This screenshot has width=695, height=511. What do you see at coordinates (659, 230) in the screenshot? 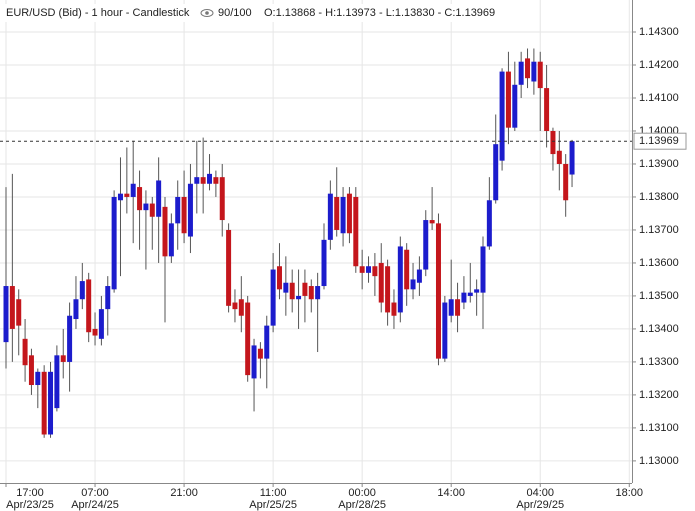
I see `y-tick-label: 1.13700` at bounding box center [659, 230].